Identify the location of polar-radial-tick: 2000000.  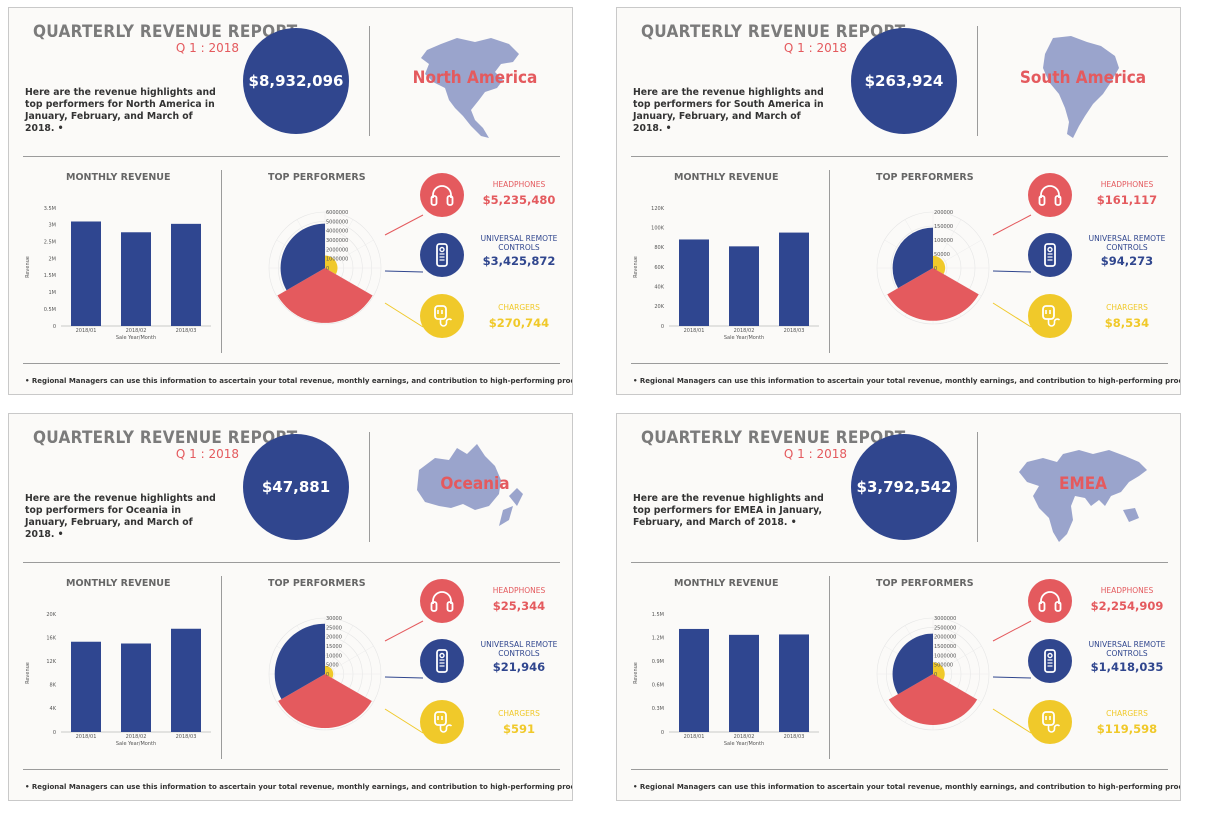
(337, 250).